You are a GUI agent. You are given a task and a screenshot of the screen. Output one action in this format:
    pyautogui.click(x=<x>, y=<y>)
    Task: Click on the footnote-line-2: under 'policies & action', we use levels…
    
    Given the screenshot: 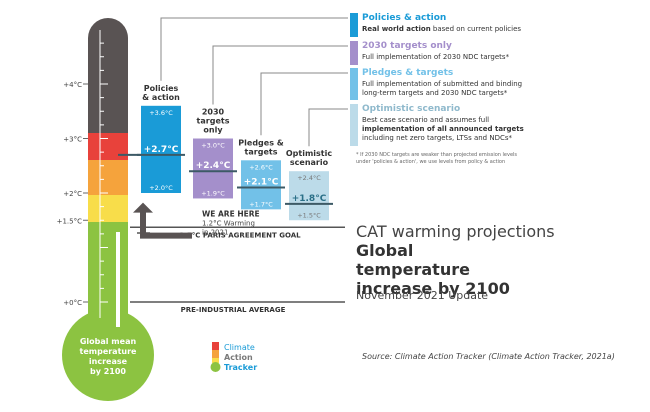 What is the action you would take?
    pyautogui.click(x=431, y=162)
    